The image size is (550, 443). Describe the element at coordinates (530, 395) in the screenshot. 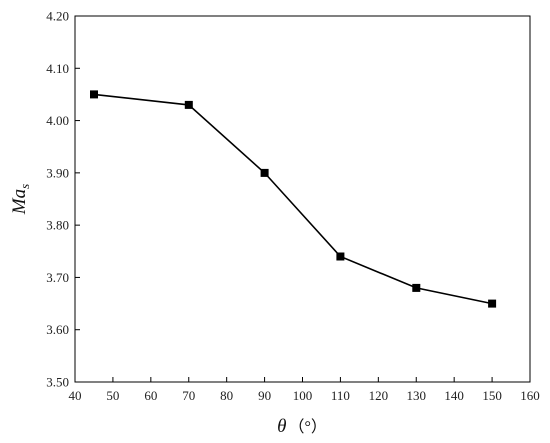

I see `x-tick-label: 160` at that location.